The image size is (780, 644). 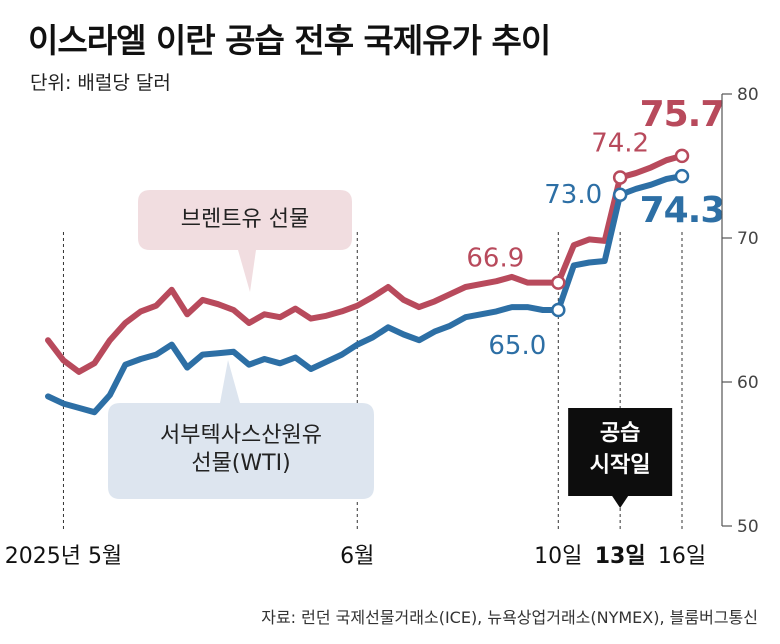 What do you see at coordinates (620, 433) in the screenshot?
I see `event-callout-line-1: 공습` at bounding box center [620, 433].